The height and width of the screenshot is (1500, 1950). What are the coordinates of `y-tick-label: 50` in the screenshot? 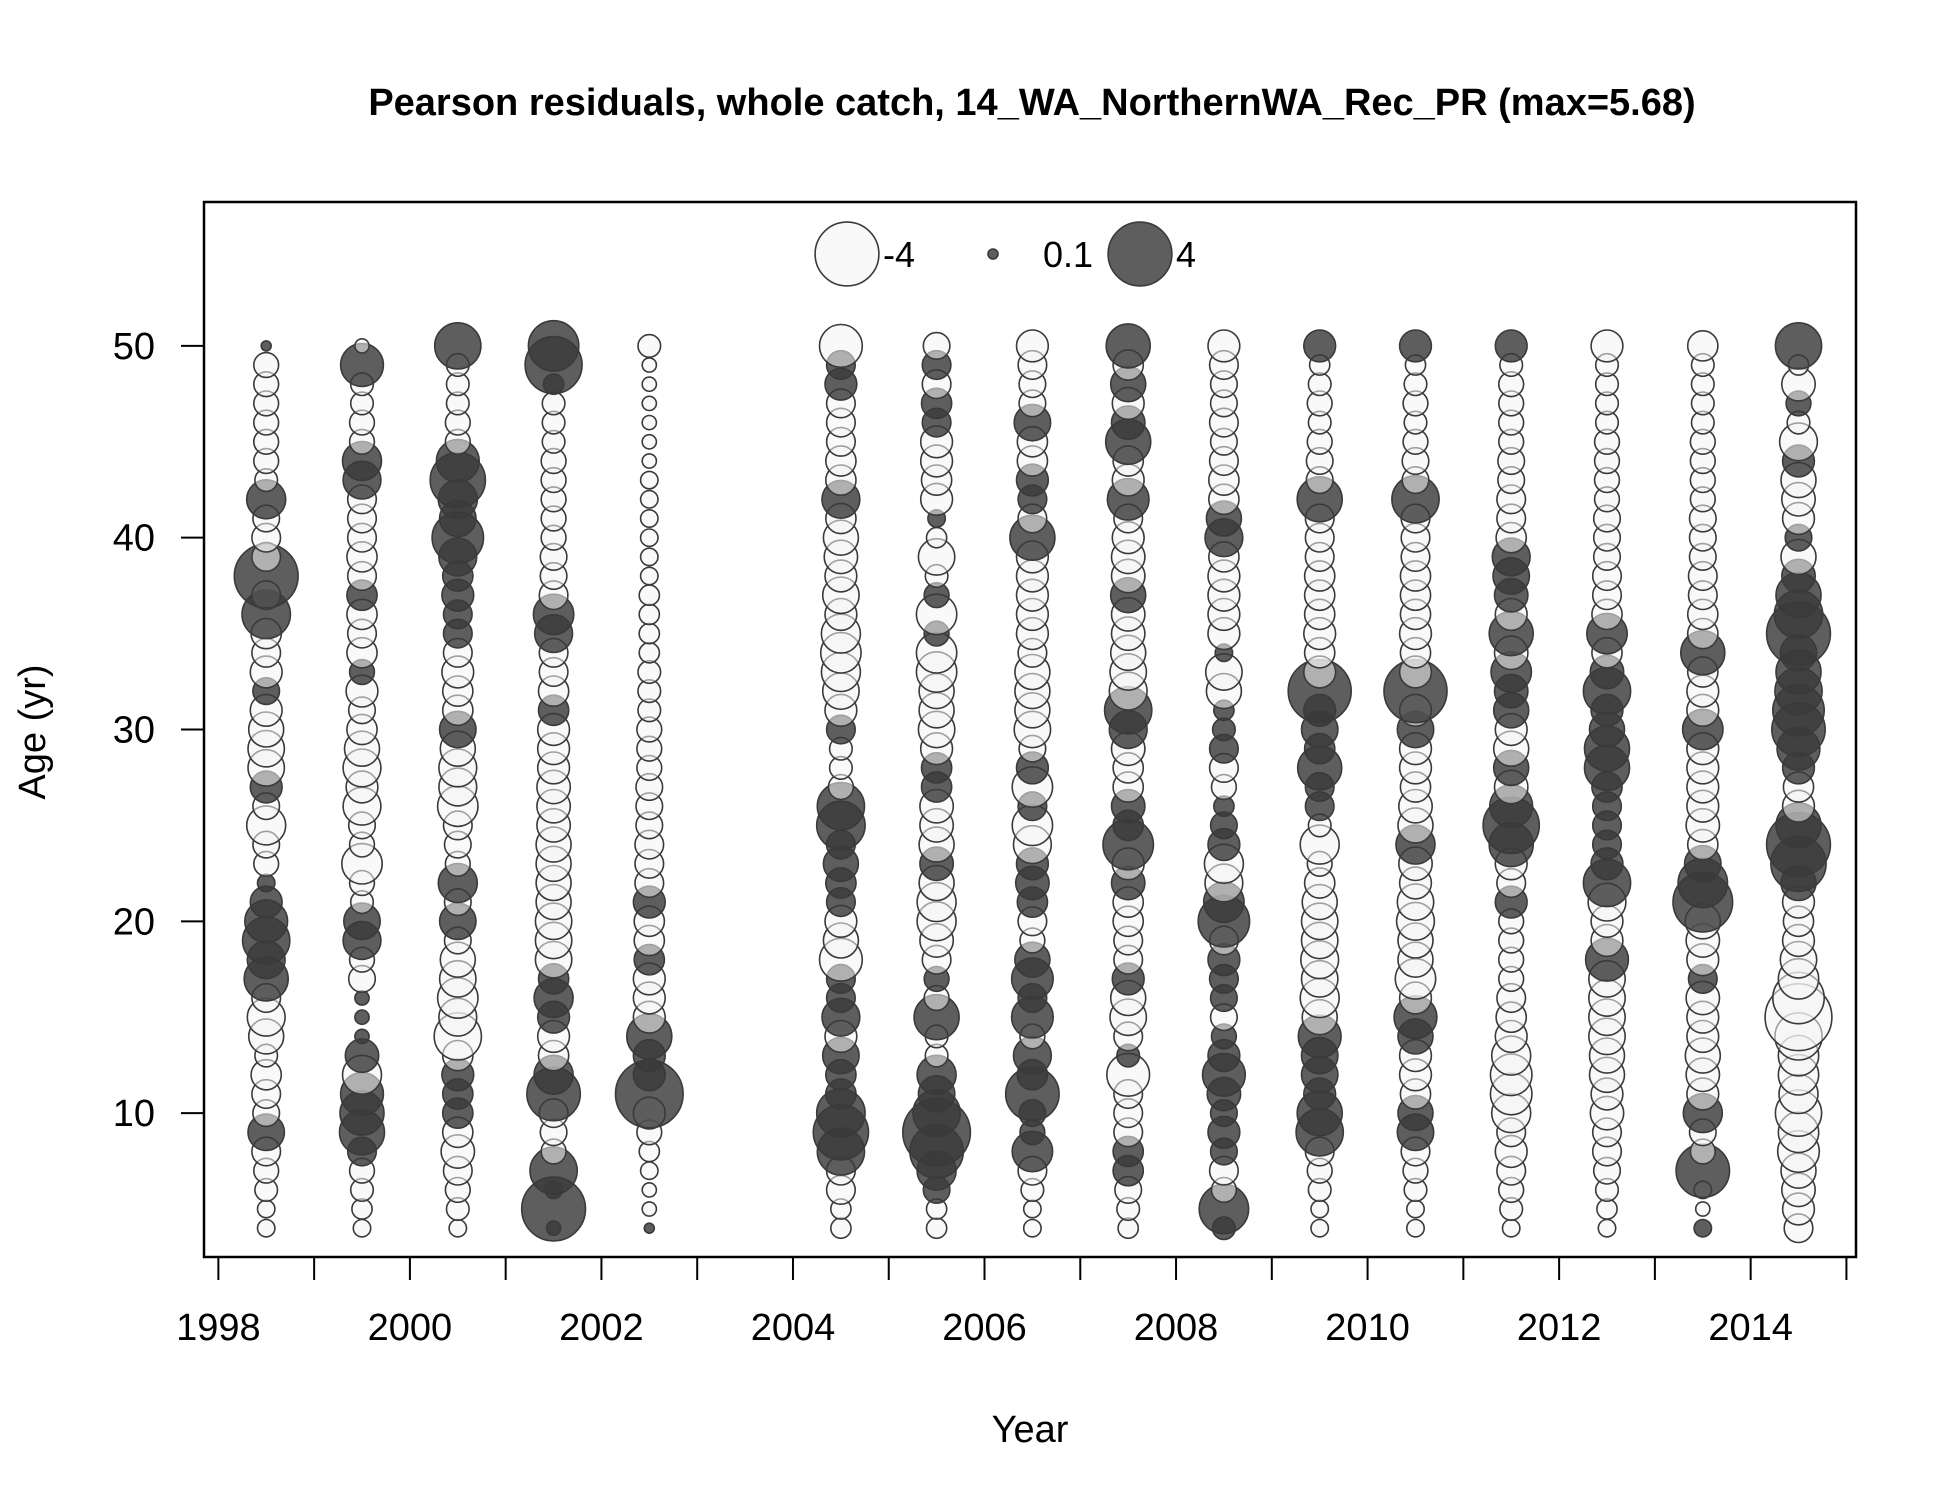 It's located at (134, 347).